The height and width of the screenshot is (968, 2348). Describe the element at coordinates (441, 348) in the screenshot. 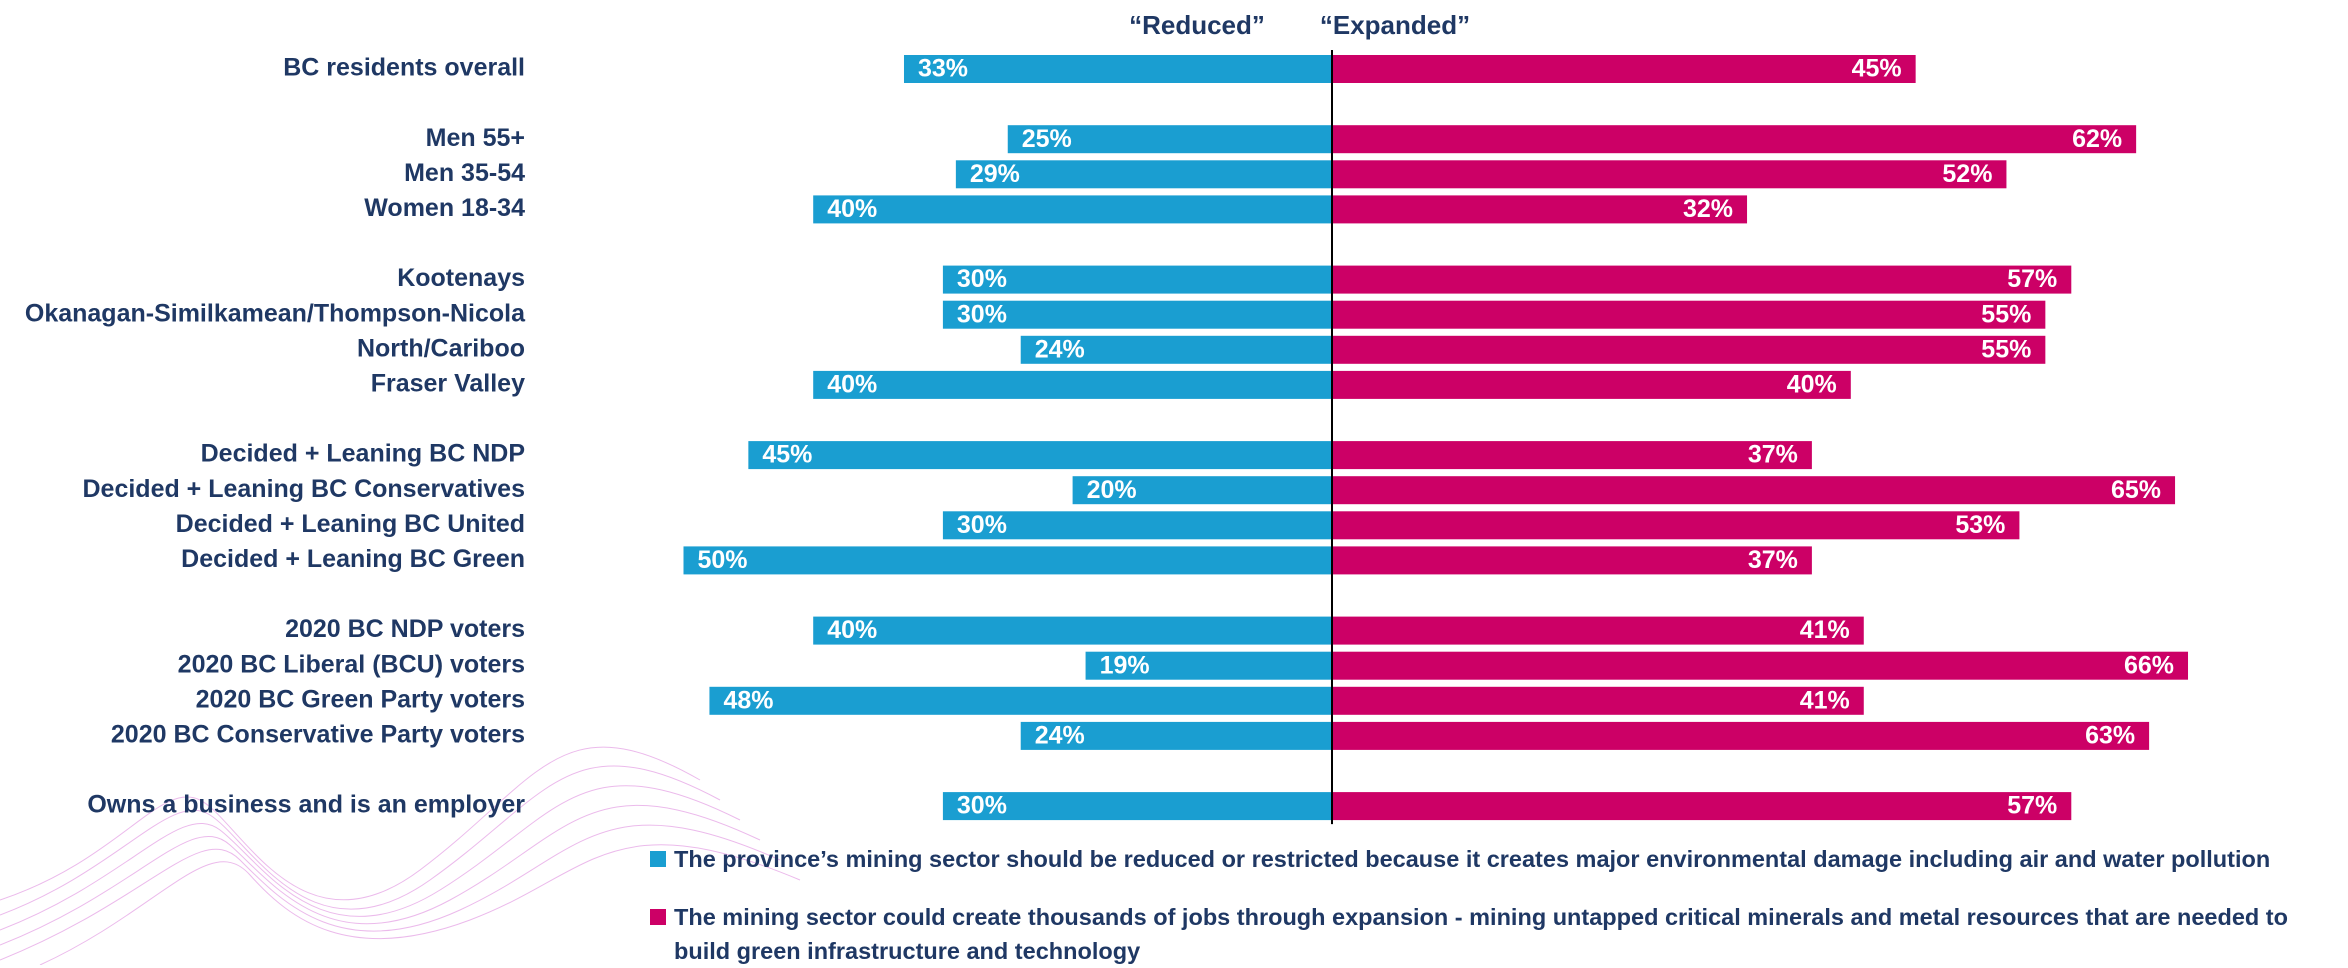

I see `category-label: North/Cariboo` at that location.